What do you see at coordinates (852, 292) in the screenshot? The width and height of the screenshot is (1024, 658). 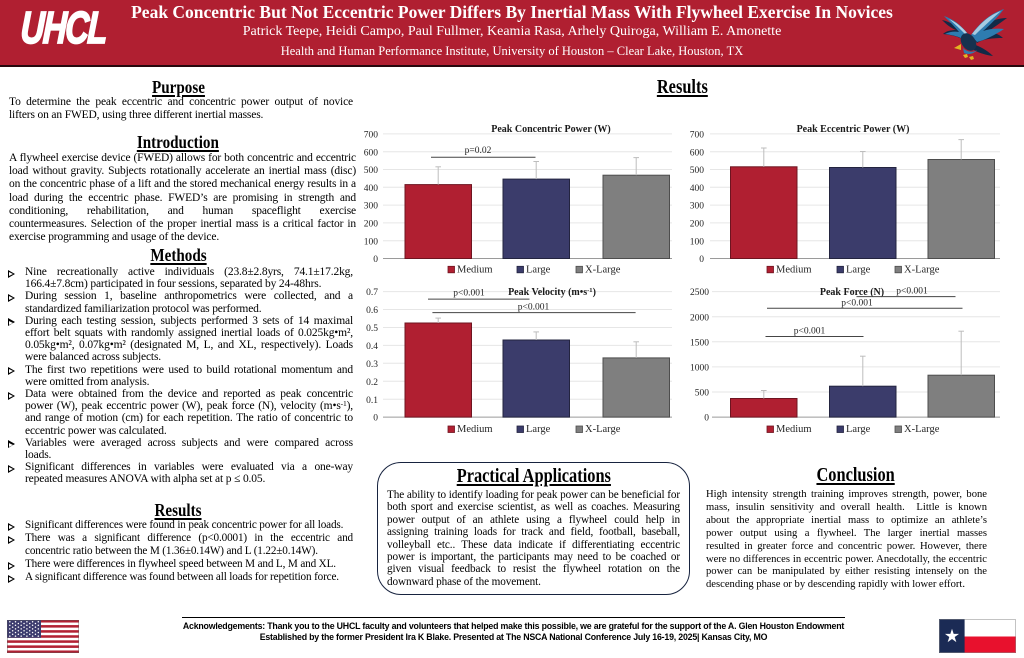 I see `svg-text: Peak Force (N)` at bounding box center [852, 292].